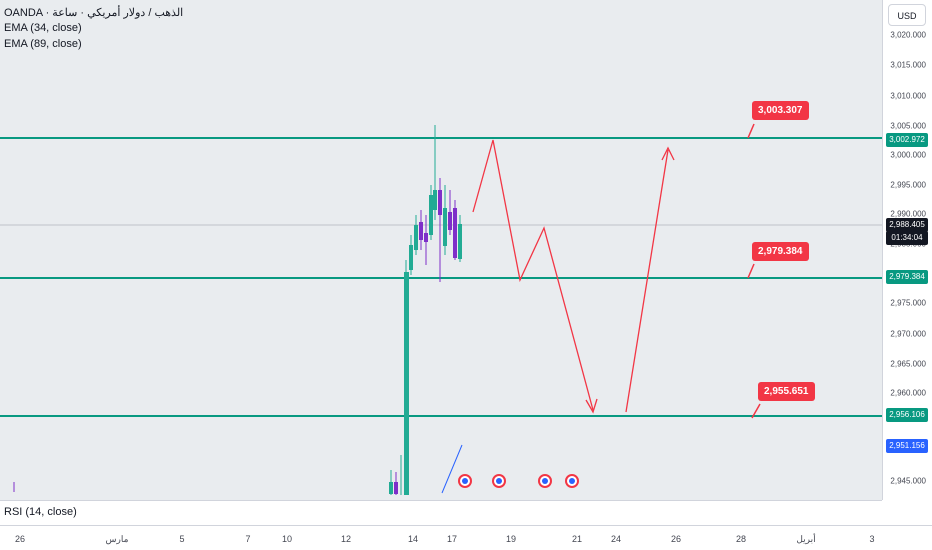  Describe the element at coordinates (907, 225) in the screenshot. I see `current-price-tag: 2,988.405` at that location.